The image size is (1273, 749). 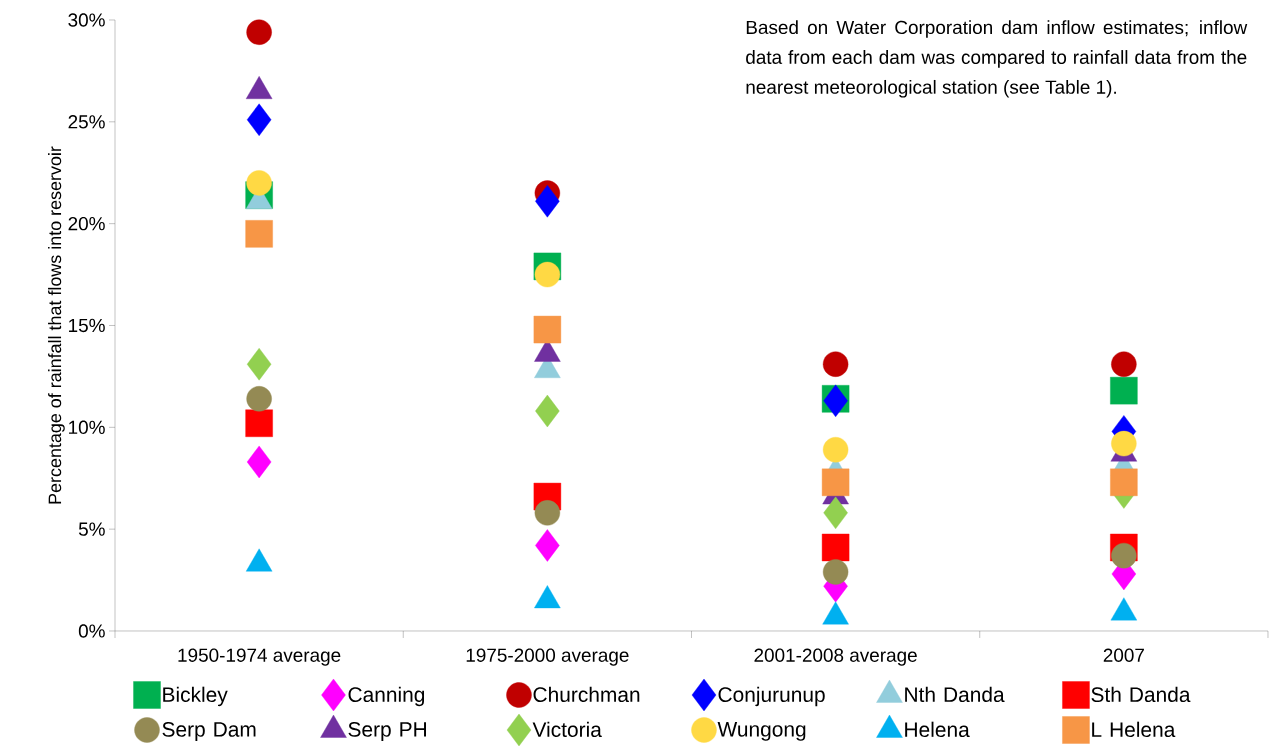 I want to click on legend-label: L Helena, so click(x=1134, y=729).